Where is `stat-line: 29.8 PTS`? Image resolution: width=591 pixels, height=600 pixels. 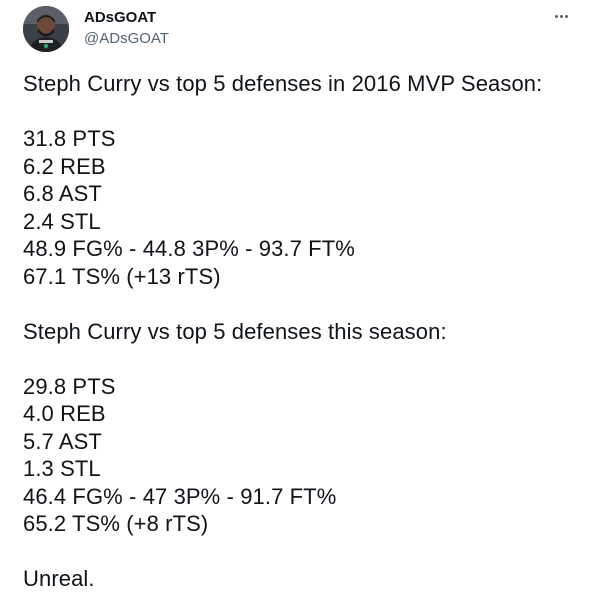
stat-line: 29.8 PTS is located at coordinates (69, 386).